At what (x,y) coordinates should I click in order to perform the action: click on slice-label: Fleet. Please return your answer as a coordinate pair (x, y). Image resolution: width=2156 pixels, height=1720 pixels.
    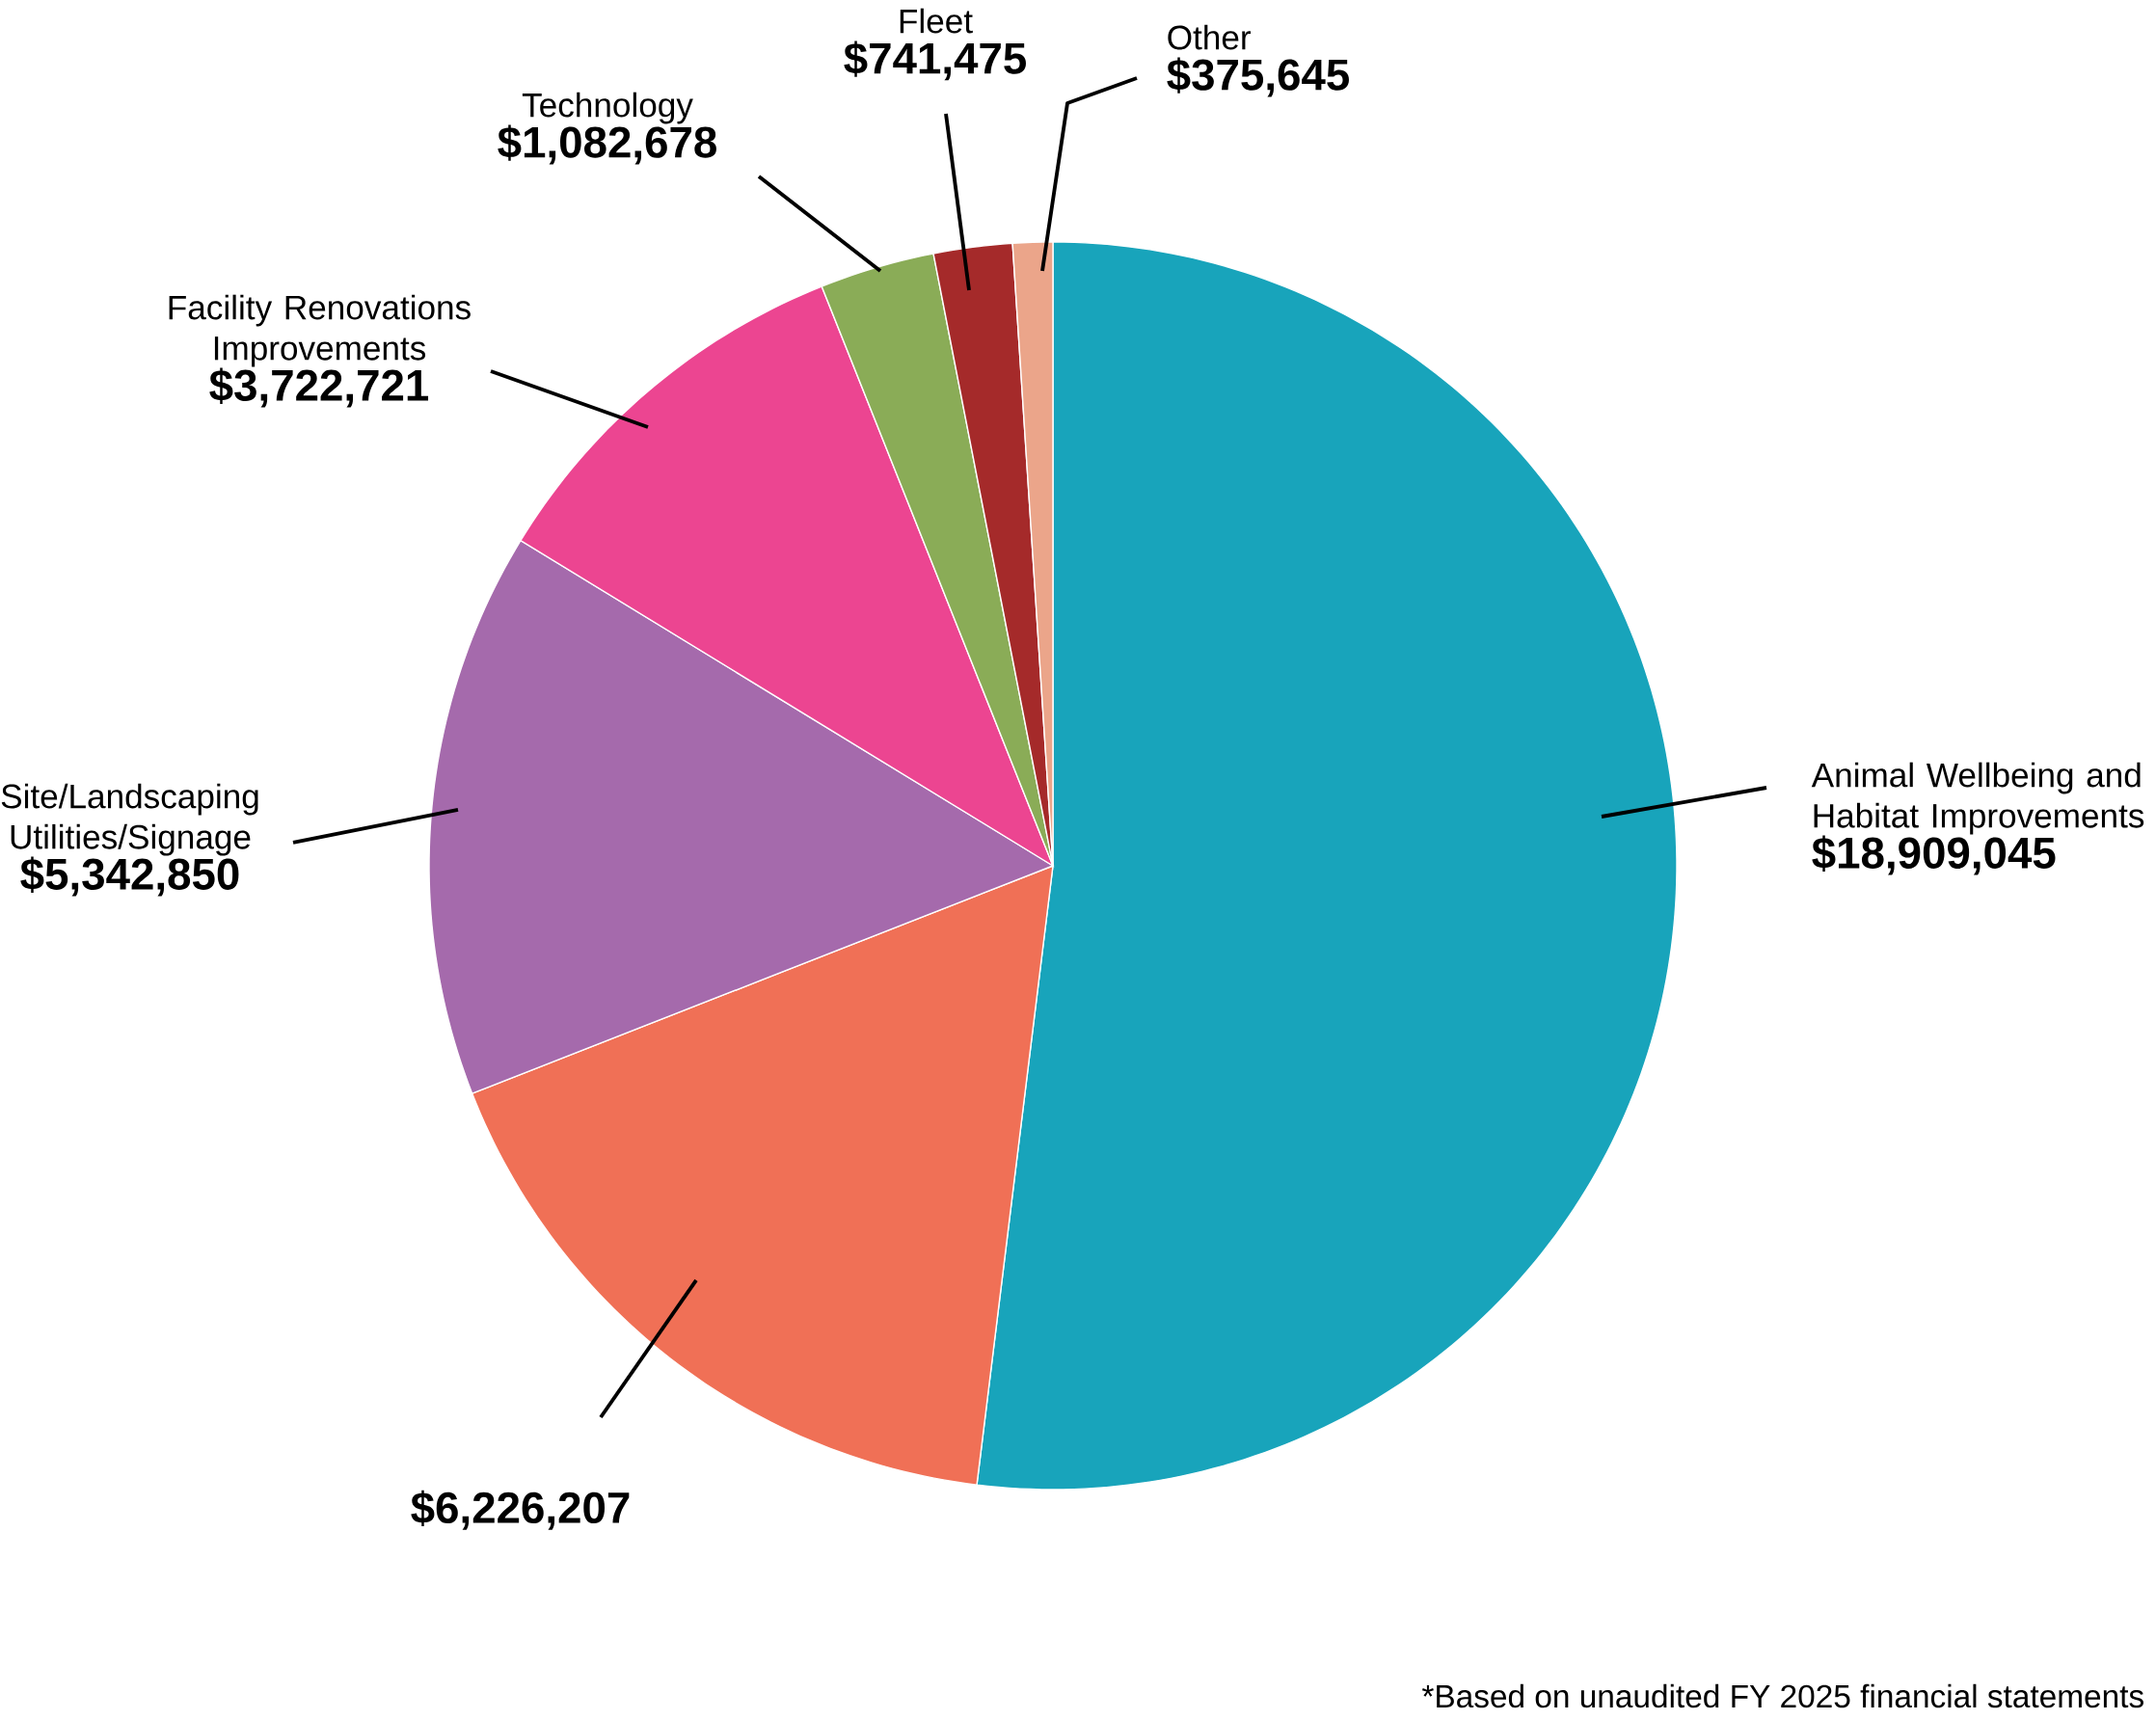
    Looking at the image, I should click on (936, 21).